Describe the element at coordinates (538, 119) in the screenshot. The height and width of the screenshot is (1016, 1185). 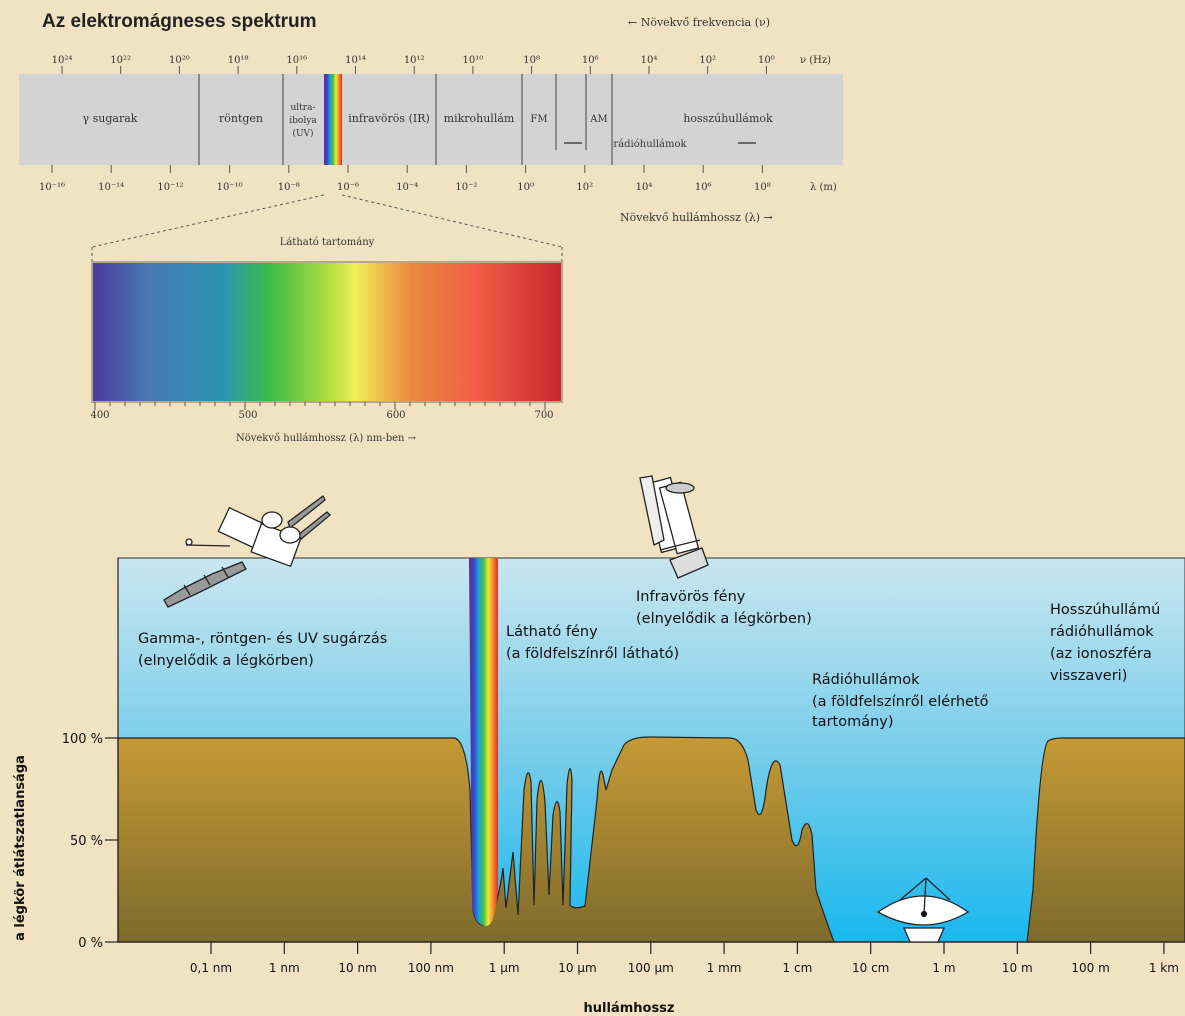
I see `band-fm: FM` at that location.